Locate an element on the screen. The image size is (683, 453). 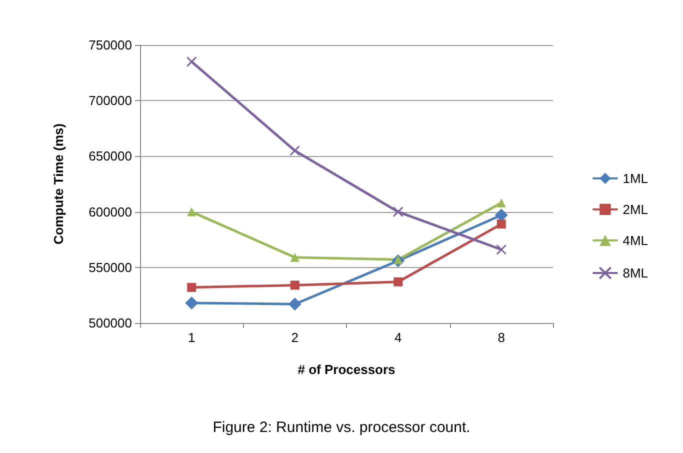
legend-label: 1ML is located at coordinates (635, 178).